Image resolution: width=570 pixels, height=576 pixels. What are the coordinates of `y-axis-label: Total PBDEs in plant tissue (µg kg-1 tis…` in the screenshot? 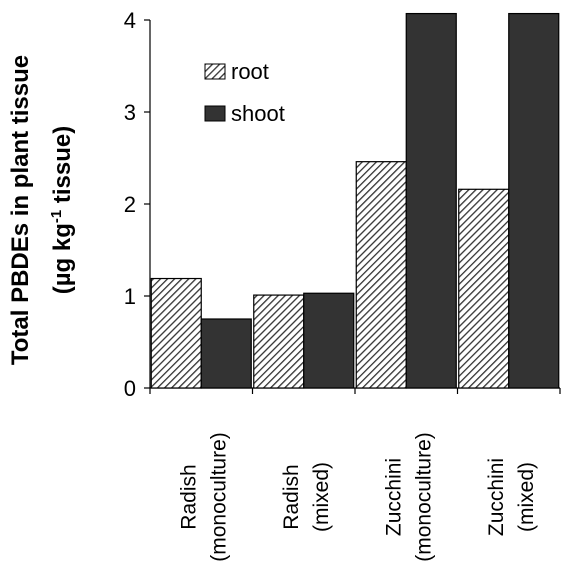 It's located at (41, 210).